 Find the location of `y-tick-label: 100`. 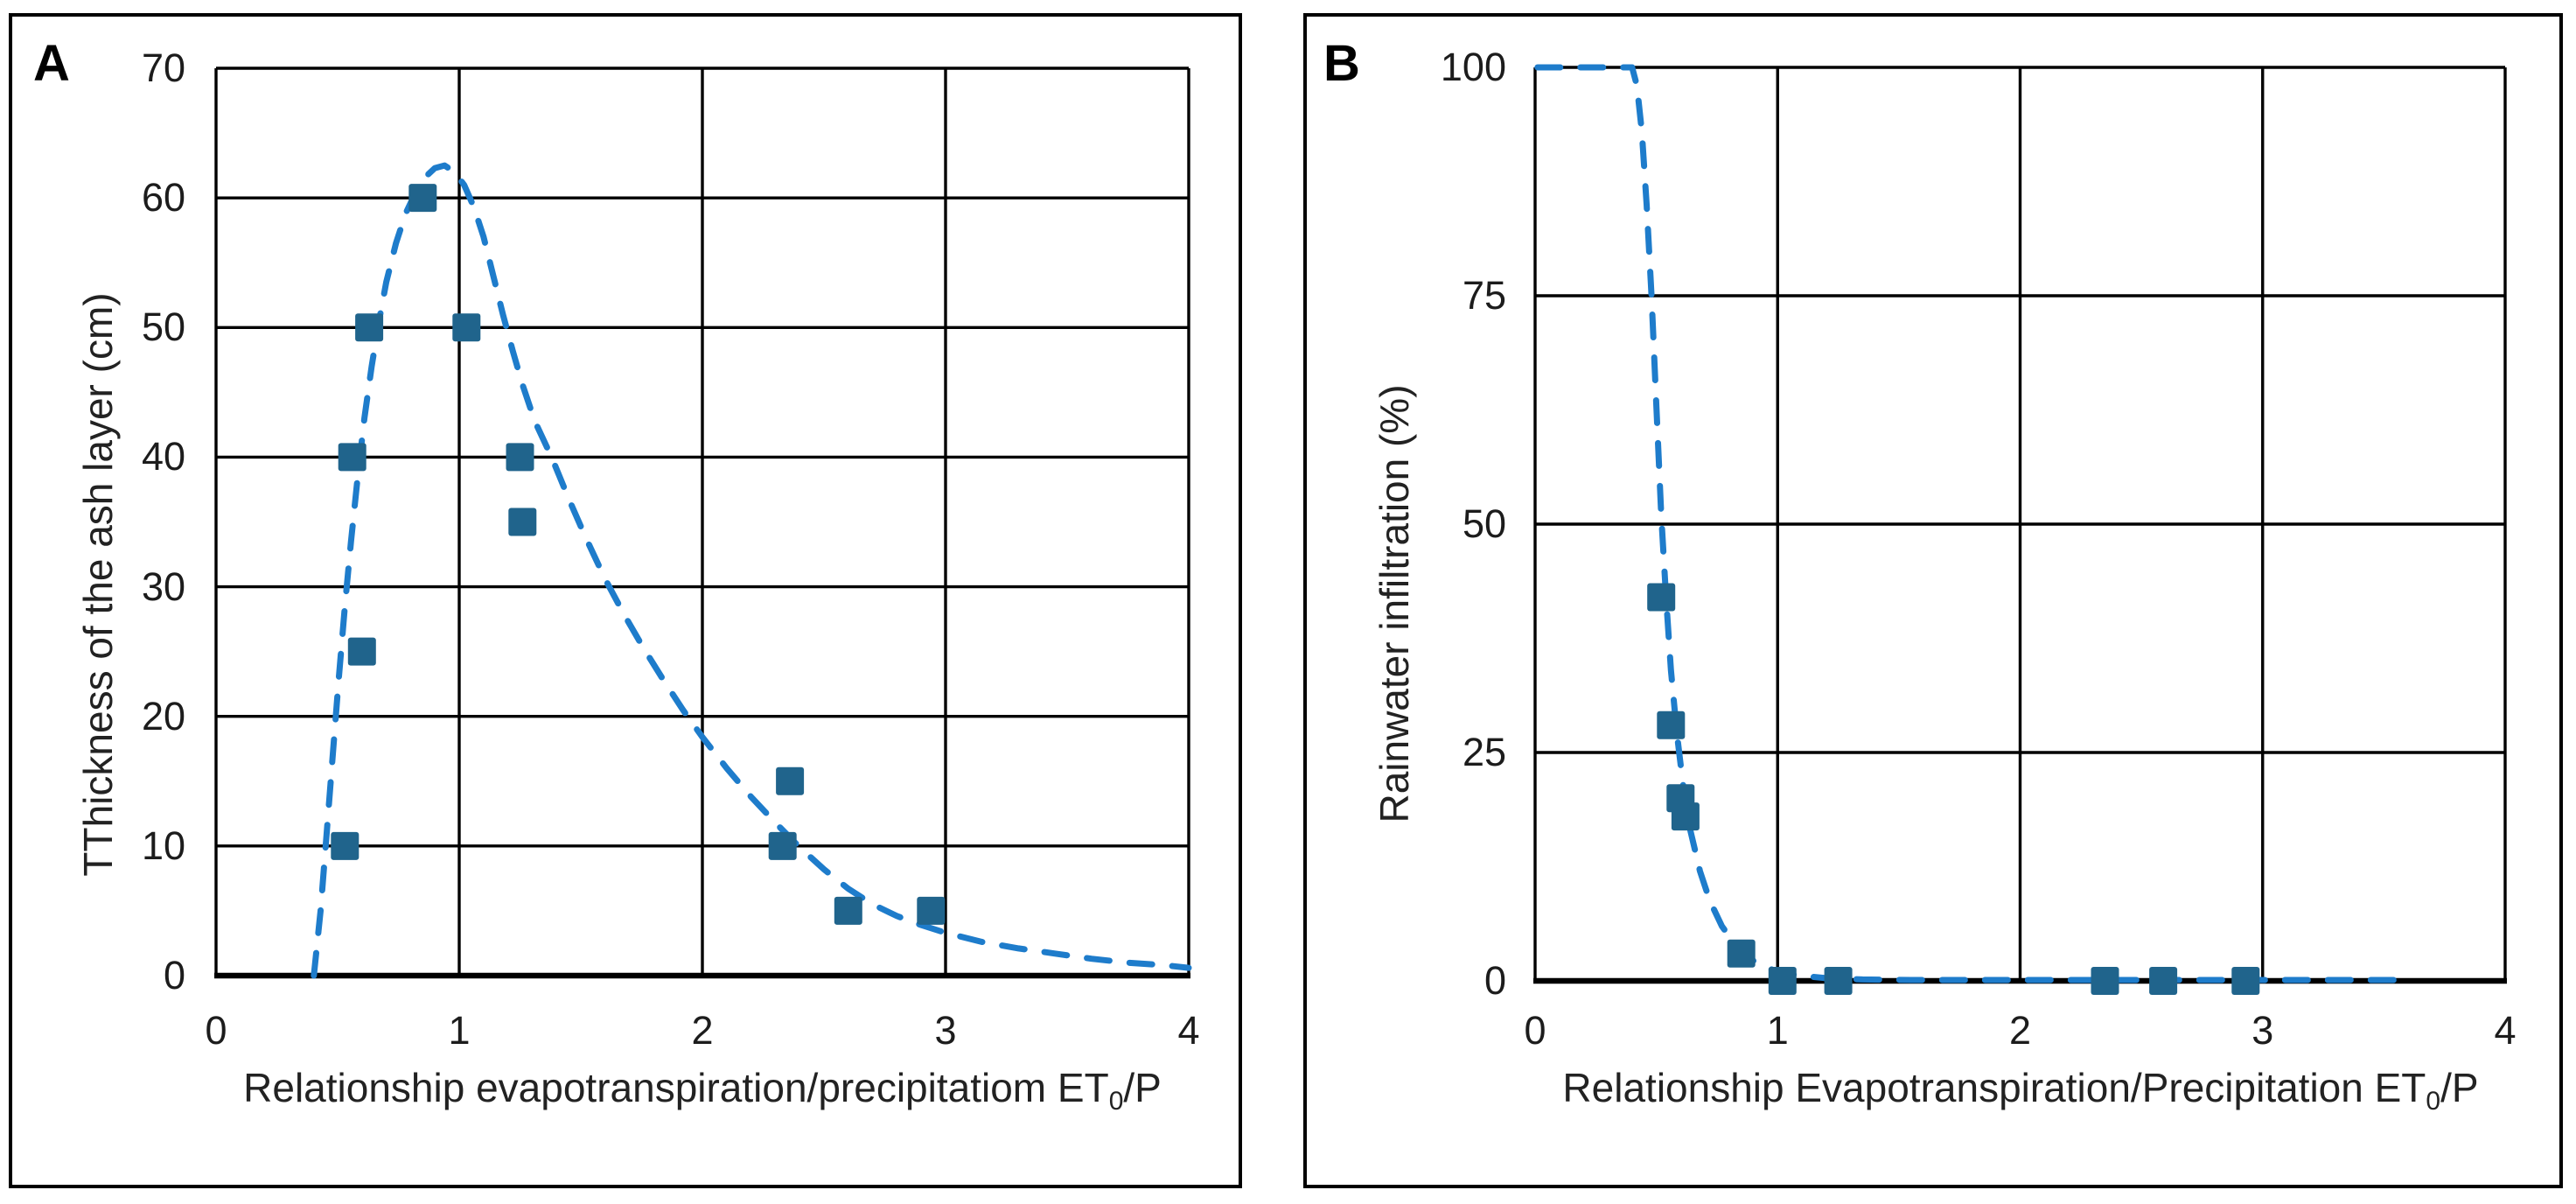

y-tick-label: 100 is located at coordinates (1473, 67).